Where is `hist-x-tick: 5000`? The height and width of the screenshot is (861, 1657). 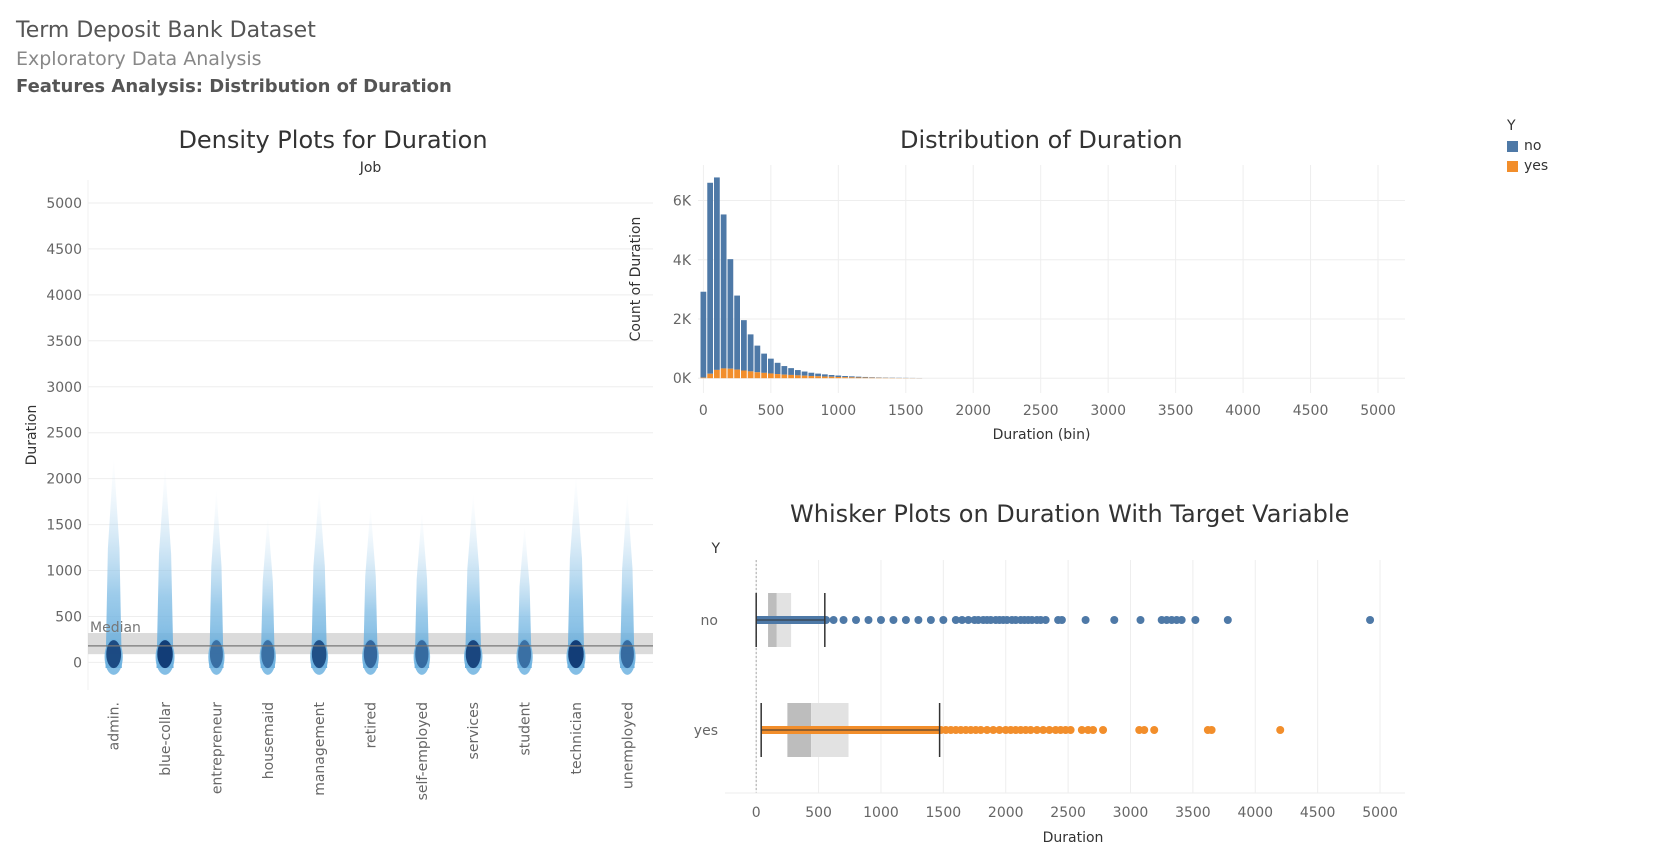 hist-x-tick: 5000 is located at coordinates (1378, 411).